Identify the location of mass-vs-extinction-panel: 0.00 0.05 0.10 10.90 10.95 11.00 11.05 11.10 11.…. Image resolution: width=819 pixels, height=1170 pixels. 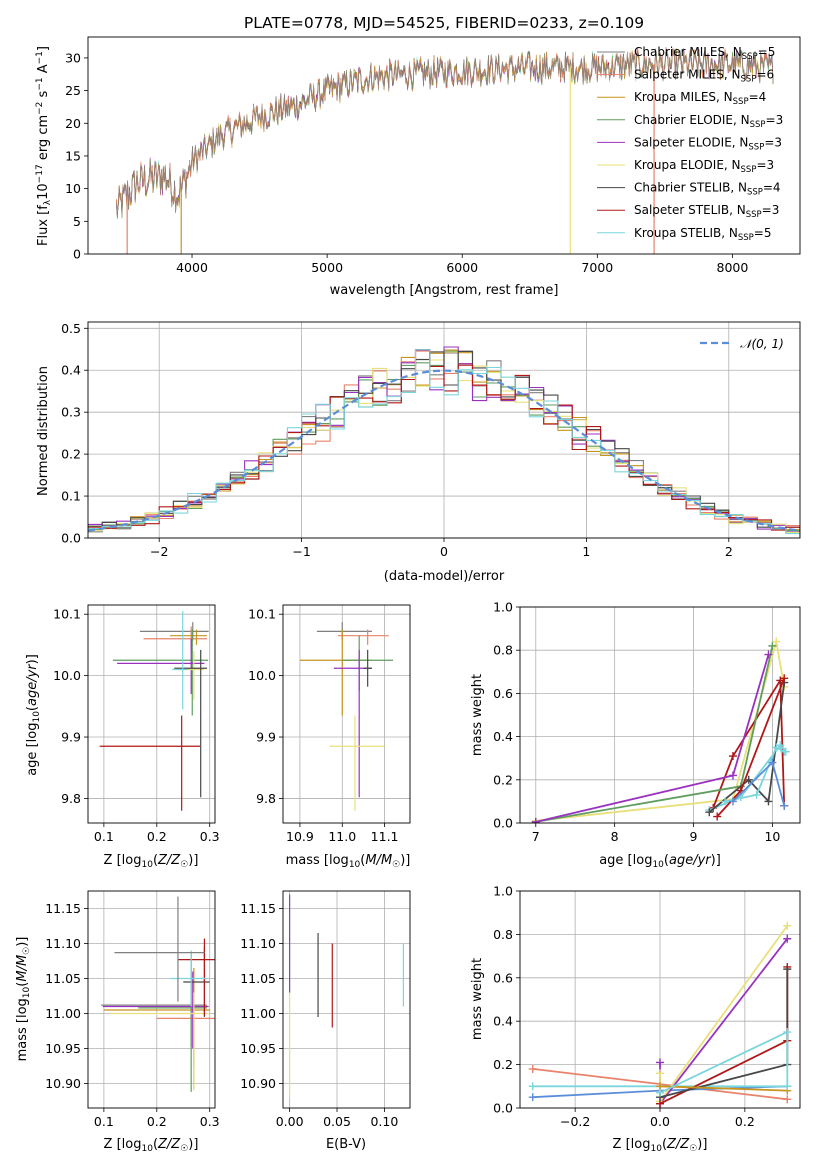
(325, 1009).